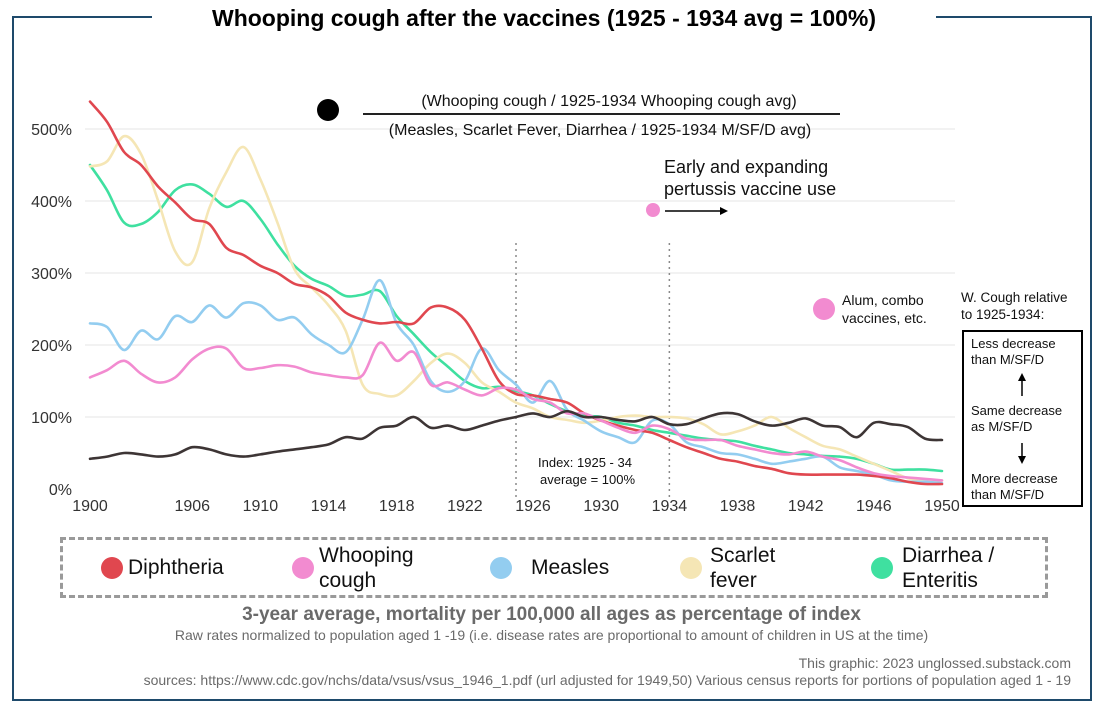  What do you see at coordinates (329, 506) in the screenshot?
I see `x-tick-label: 1914` at bounding box center [329, 506].